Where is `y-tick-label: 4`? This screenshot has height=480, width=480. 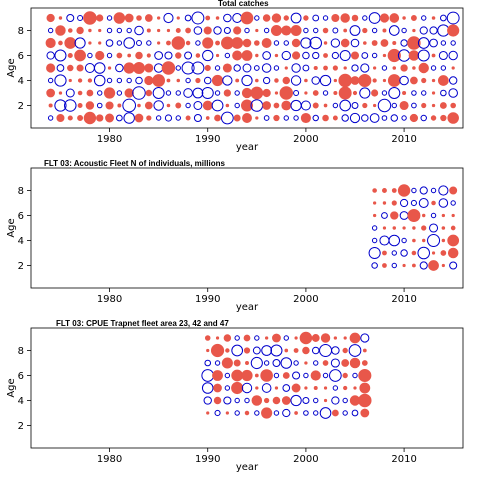
y-tick-label: 4 is located at coordinates (21, 401).